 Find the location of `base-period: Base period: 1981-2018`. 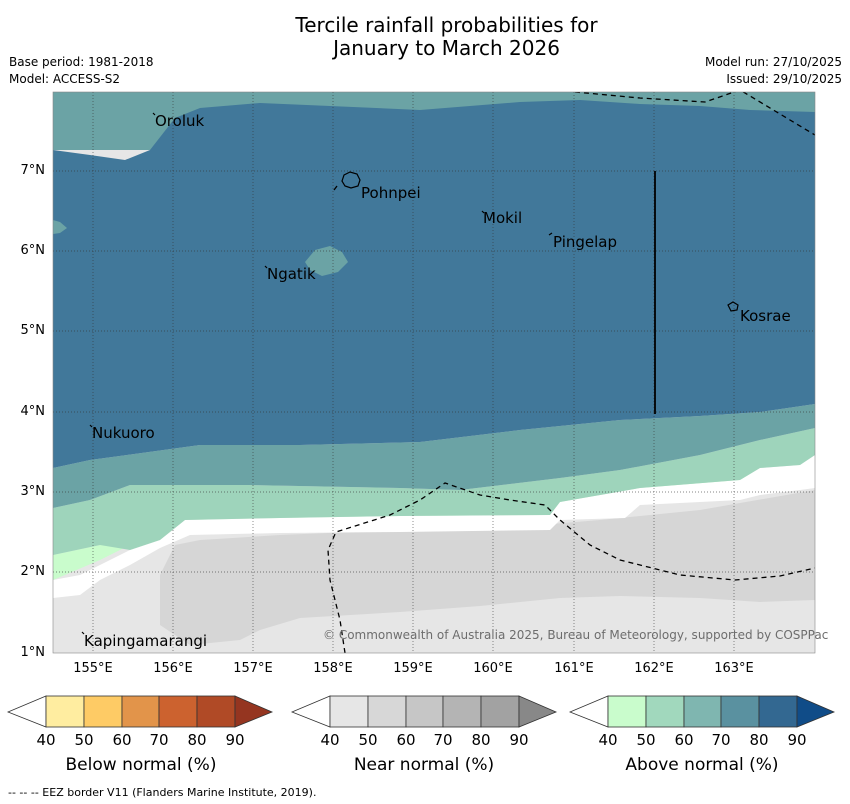

base-period: Base period: 1981-2018 is located at coordinates (81, 62).